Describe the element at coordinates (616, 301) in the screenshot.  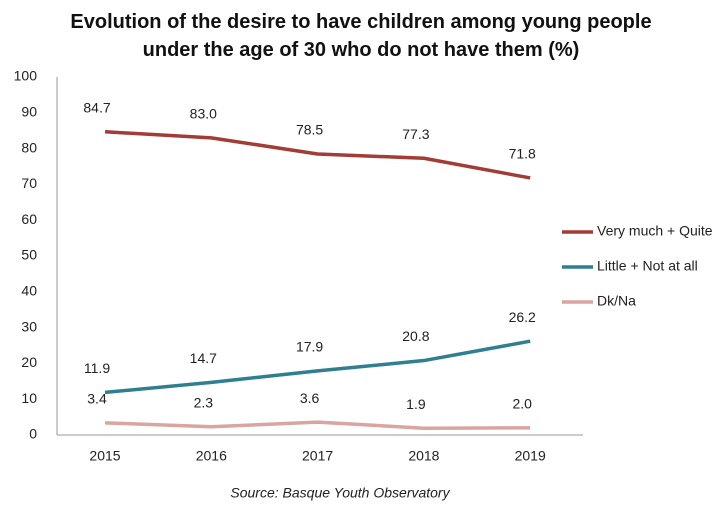
I see `legend-label: Dk/Na` at that location.